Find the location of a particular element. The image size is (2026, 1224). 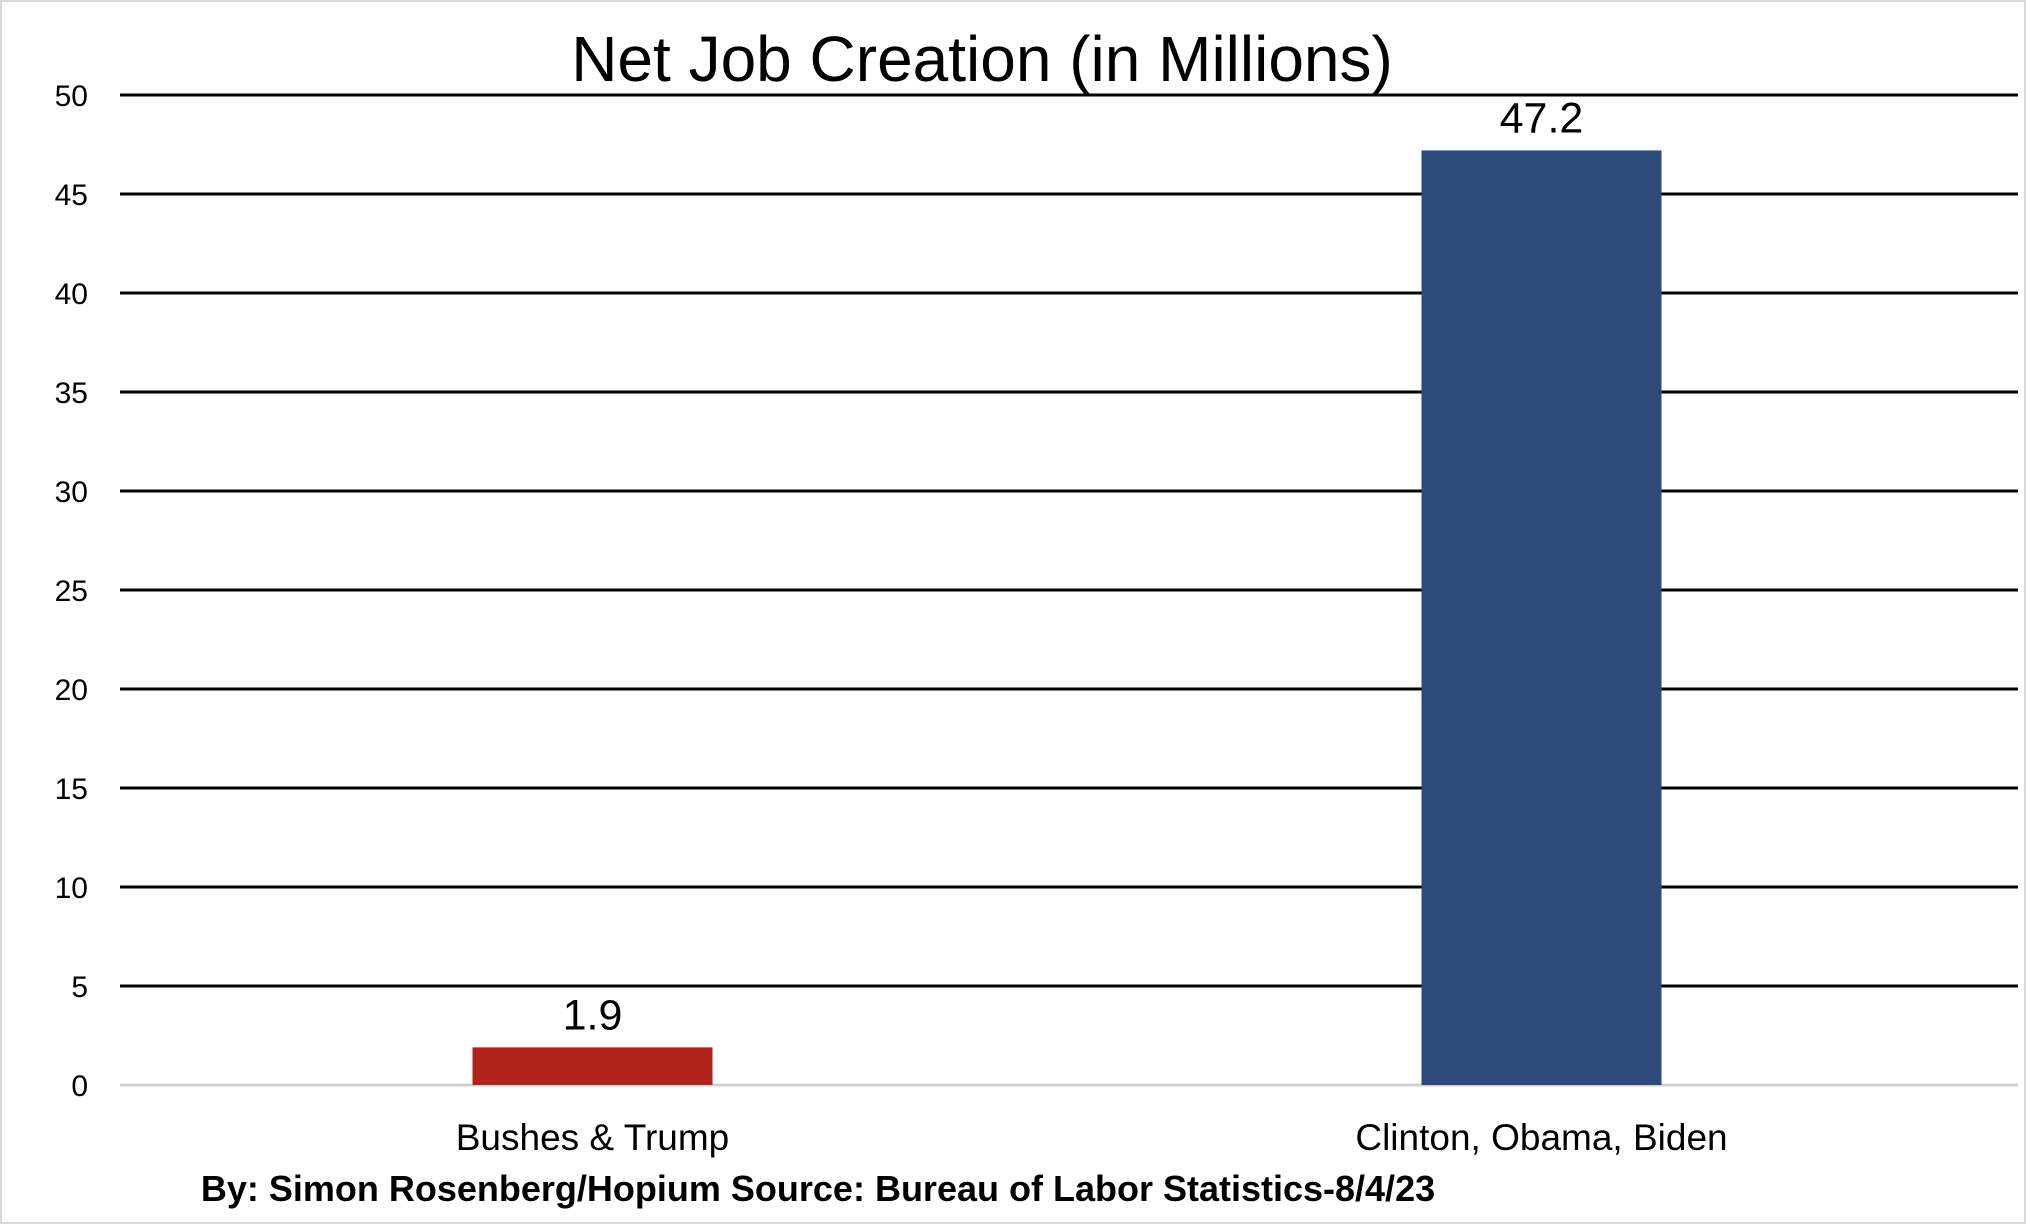

y-tick-label: 0 is located at coordinates (79, 1086).